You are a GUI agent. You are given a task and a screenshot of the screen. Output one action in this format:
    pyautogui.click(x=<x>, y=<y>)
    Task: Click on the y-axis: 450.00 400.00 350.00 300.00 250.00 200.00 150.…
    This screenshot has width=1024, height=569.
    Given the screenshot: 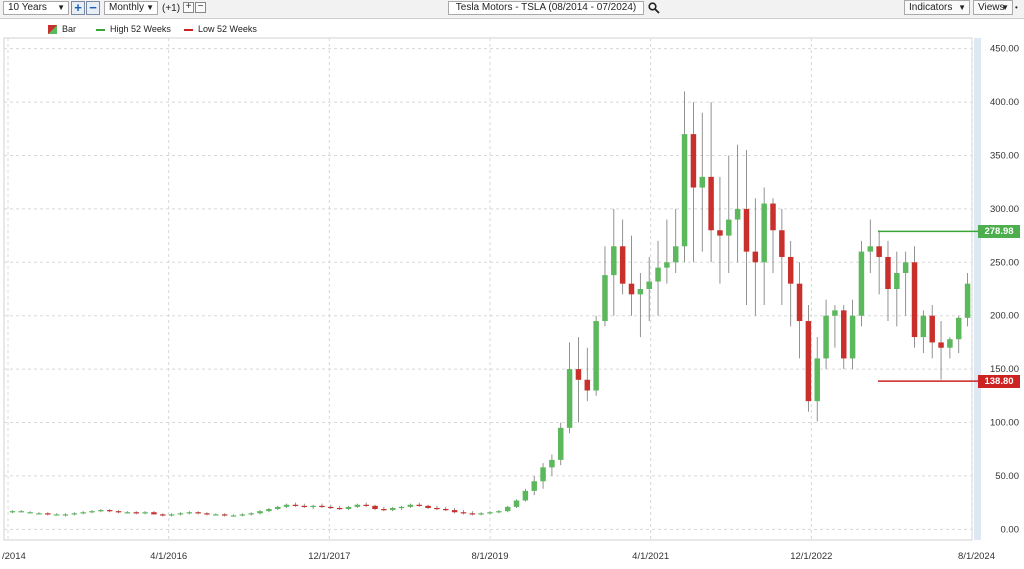 What is the action you would take?
    pyautogui.click(x=1004, y=290)
    